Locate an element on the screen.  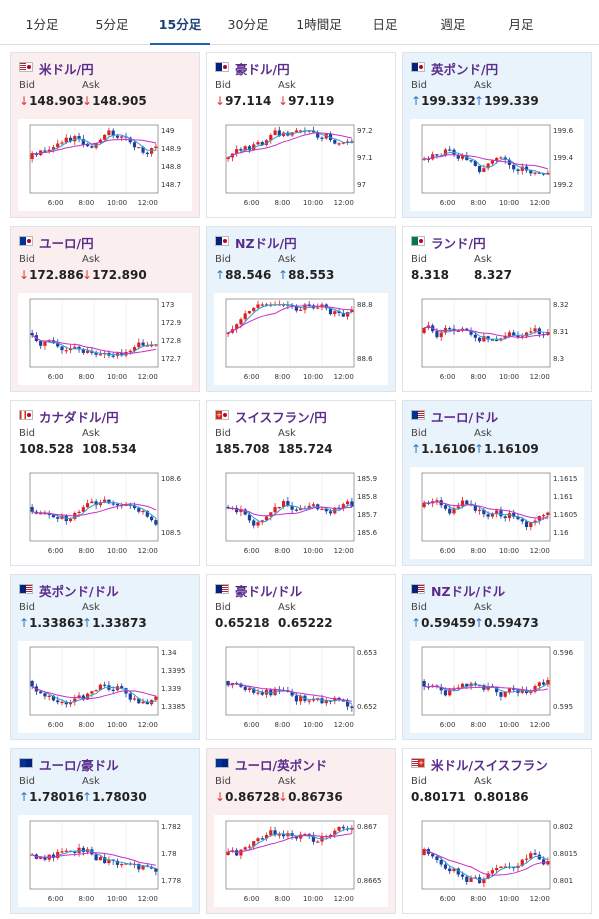
tab-30min: 30分足 is located at coordinates (248, 24).